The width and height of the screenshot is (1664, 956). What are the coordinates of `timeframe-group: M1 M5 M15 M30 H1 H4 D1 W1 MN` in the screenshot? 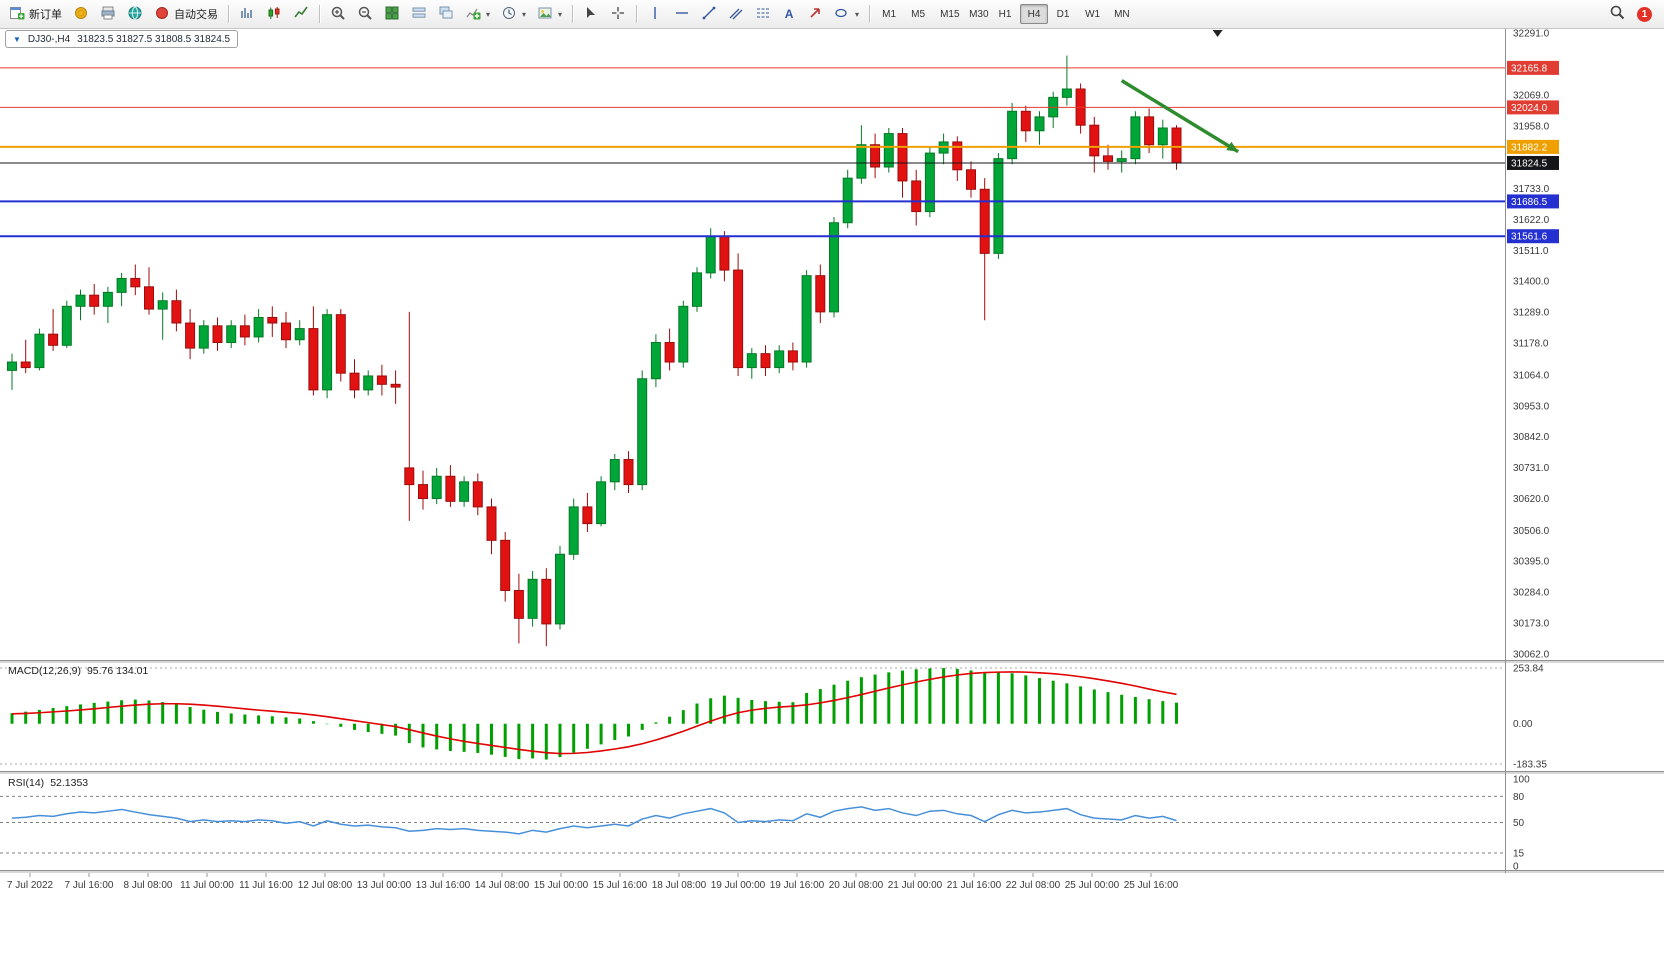 It's located at (1005, 14).